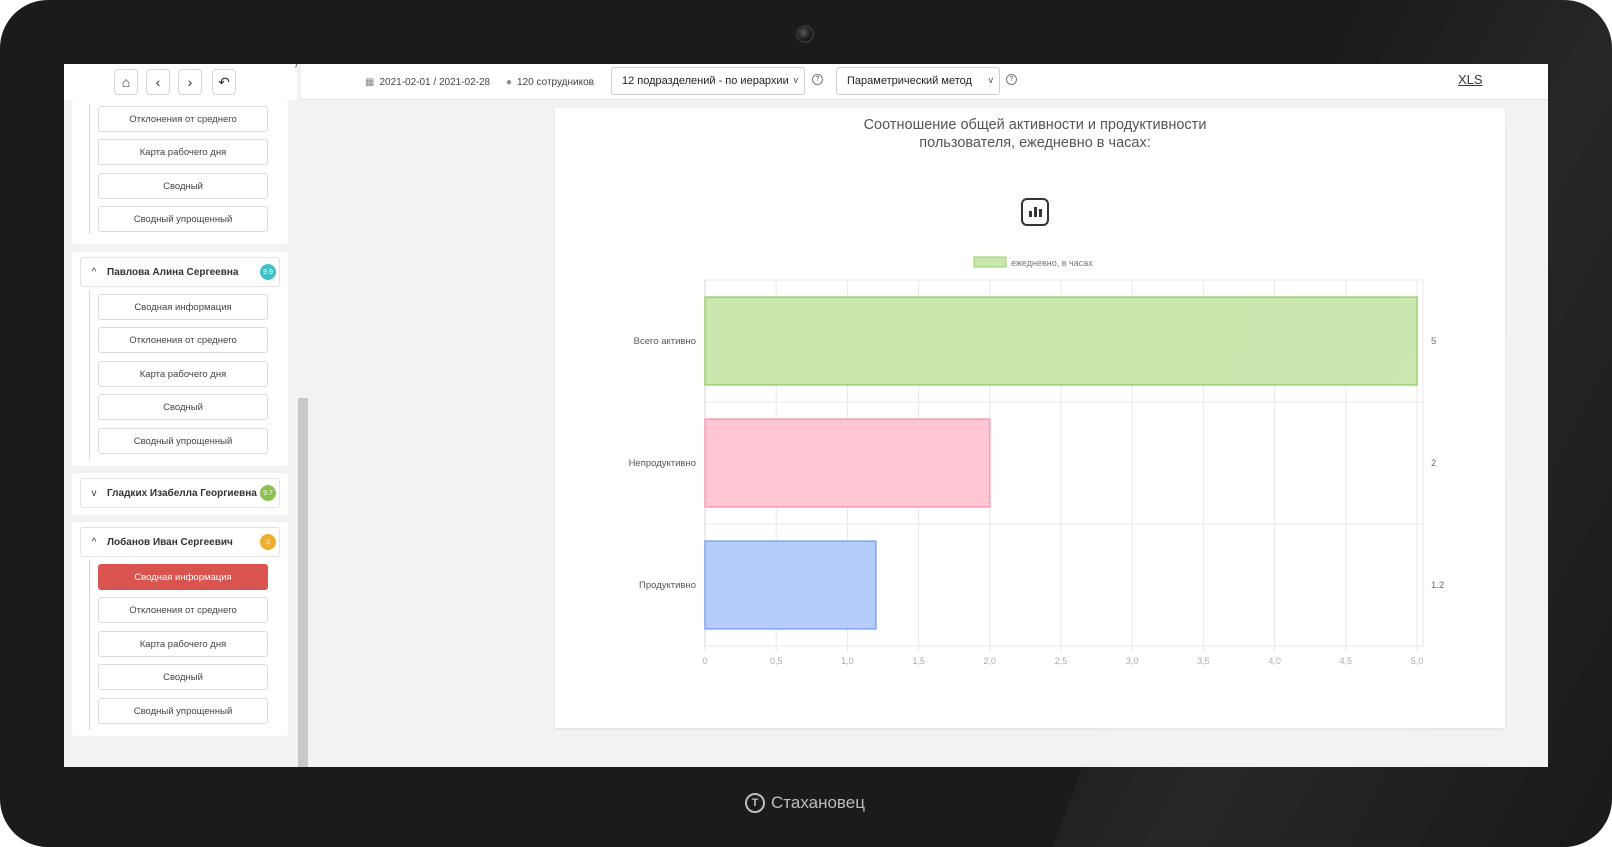 The width and height of the screenshot is (1612, 847). What do you see at coordinates (909, 81) in the screenshot?
I see `method-select-value: Параметрический метод` at bounding box center [909, 81].